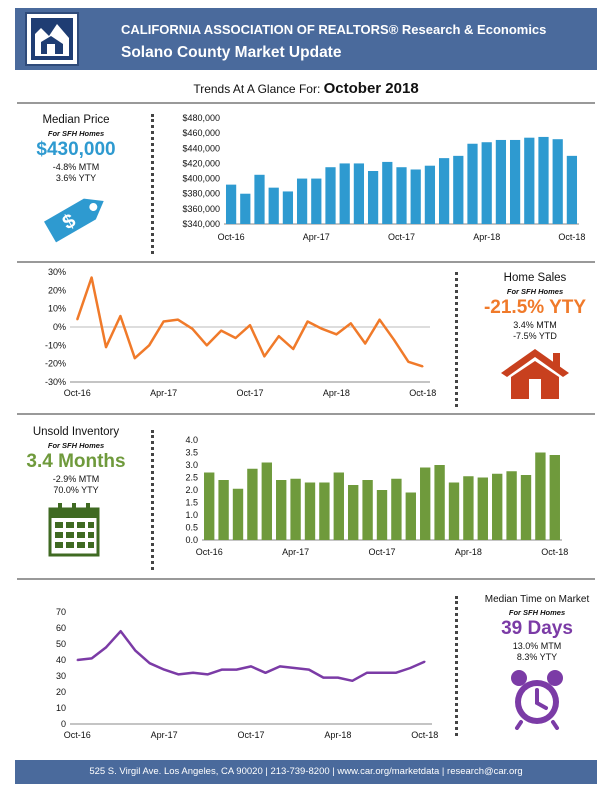 The width and height of the screenshot is (612, 792). What do you see at coordinates (63, 724) in the screenshot?
I see `y-tick-label: 0` at bounding box center [63, 724].